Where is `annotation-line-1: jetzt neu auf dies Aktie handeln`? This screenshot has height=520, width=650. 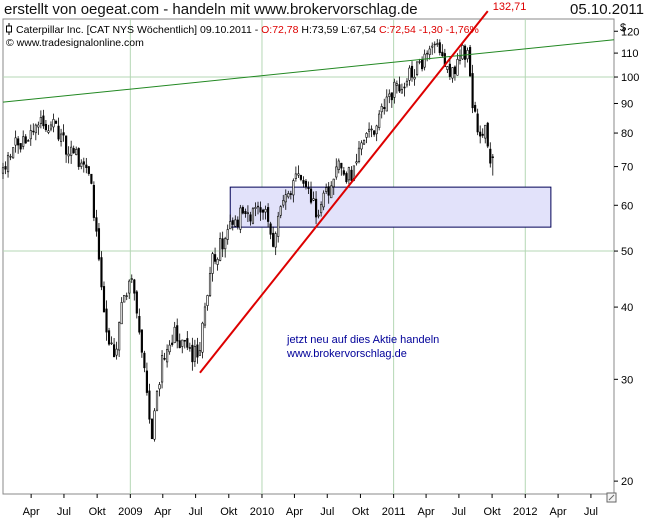 annotation-line-1: jetzt neu auf dies Aktie handeln is located at coordinates (362, 340).